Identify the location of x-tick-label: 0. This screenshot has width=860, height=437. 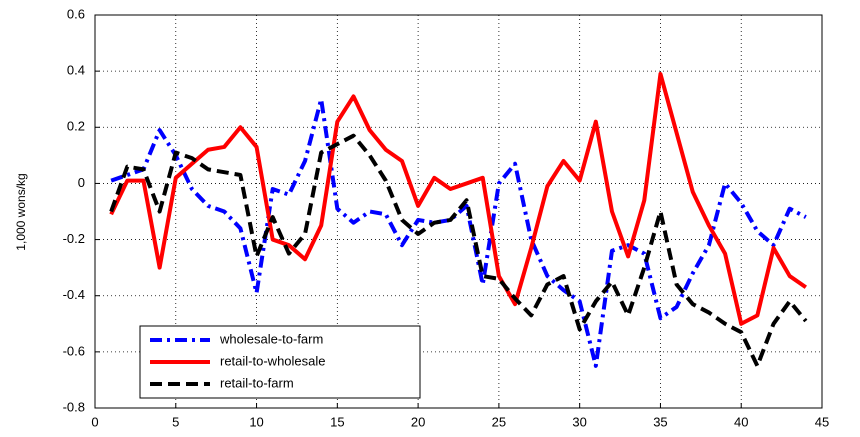
(94, 421).